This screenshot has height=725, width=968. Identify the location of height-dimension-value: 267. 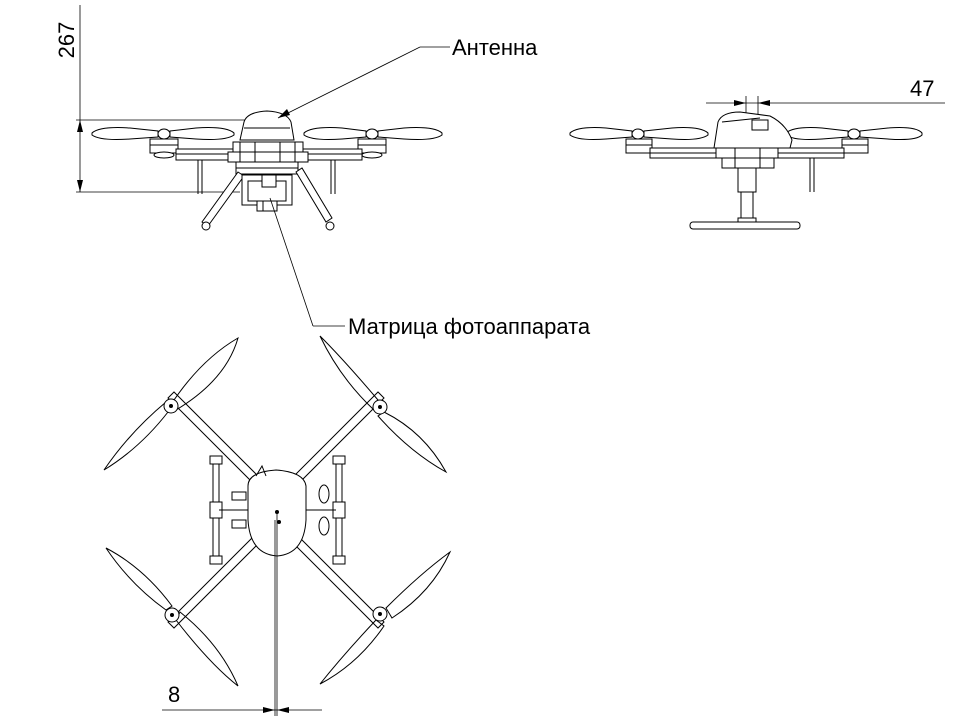
(66, 40).